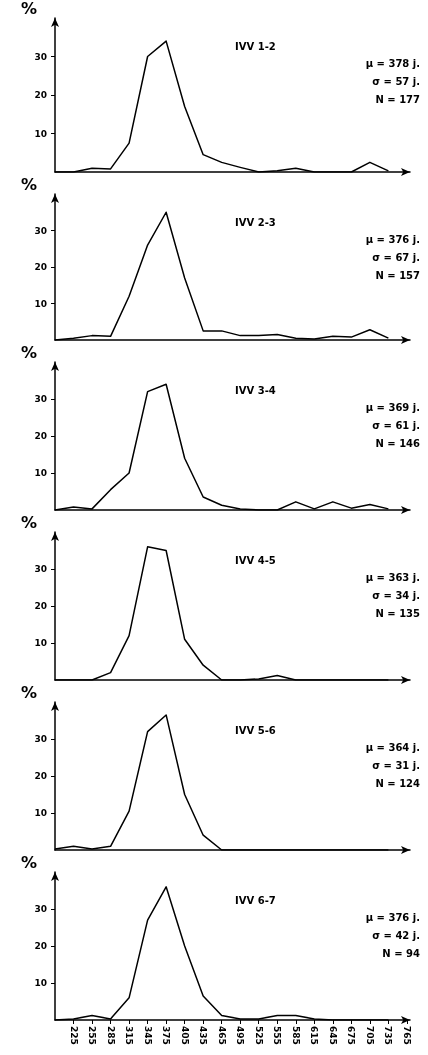 The width and height of the screenshot is (428, 1055). Describe the element at coordinates (255, 390) in the screenshot. I see `text: IVV 3-4` at that location.